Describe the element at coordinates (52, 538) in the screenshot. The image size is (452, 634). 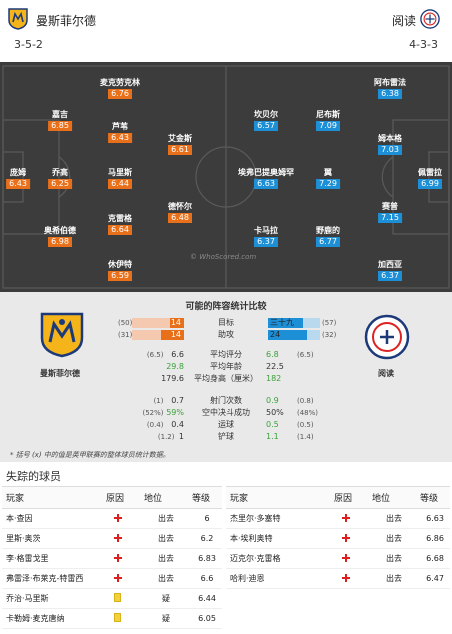
I see `player-name: 里斯·奥茨` at that location.